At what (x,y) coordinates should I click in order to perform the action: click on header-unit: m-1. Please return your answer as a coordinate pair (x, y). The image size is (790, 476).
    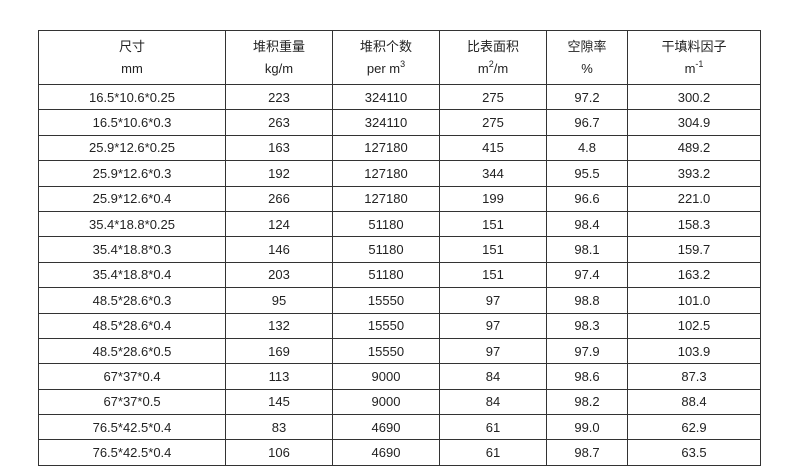
    Looking at the image, I should click on (694, 67).